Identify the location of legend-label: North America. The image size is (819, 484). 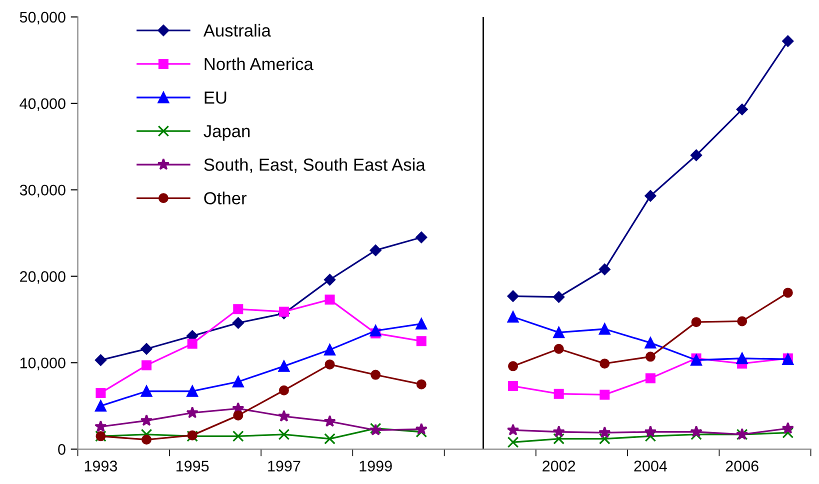
(259, 63).